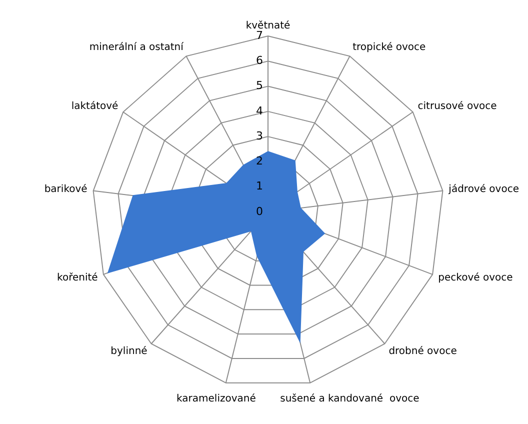 The image size is (528, 424). Describe the element at coordinates (259, 211) in the screenshot. I see `y-tick-label: 0` at that location.